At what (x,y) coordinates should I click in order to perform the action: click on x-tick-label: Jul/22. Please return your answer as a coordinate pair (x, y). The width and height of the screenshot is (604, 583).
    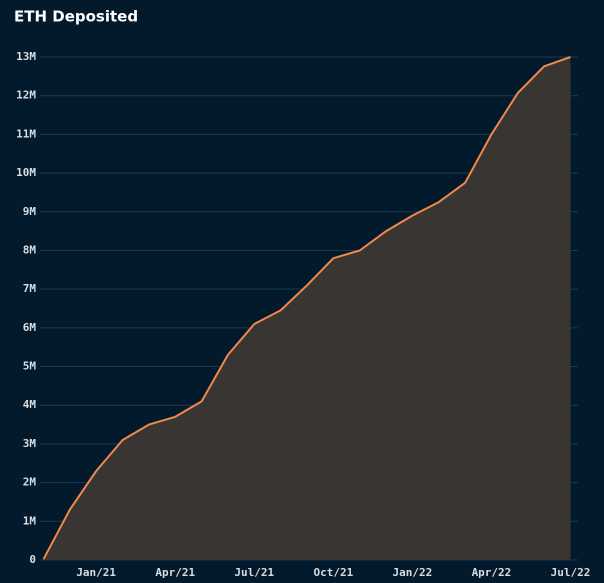
    Looking at the image, I should click on (571, 572).